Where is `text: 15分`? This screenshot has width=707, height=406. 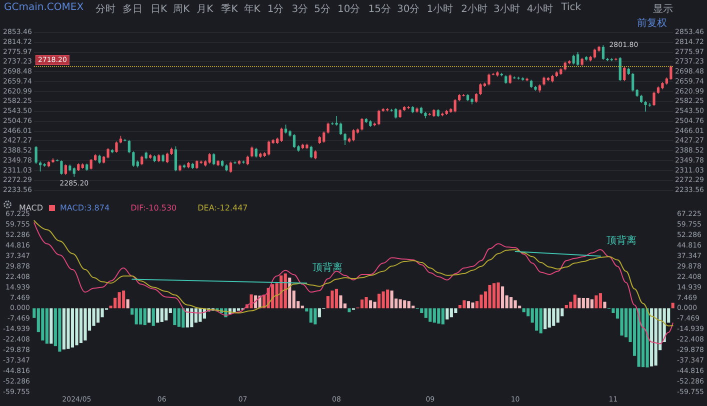 text: 15分 is located at coordinates (379, 9).